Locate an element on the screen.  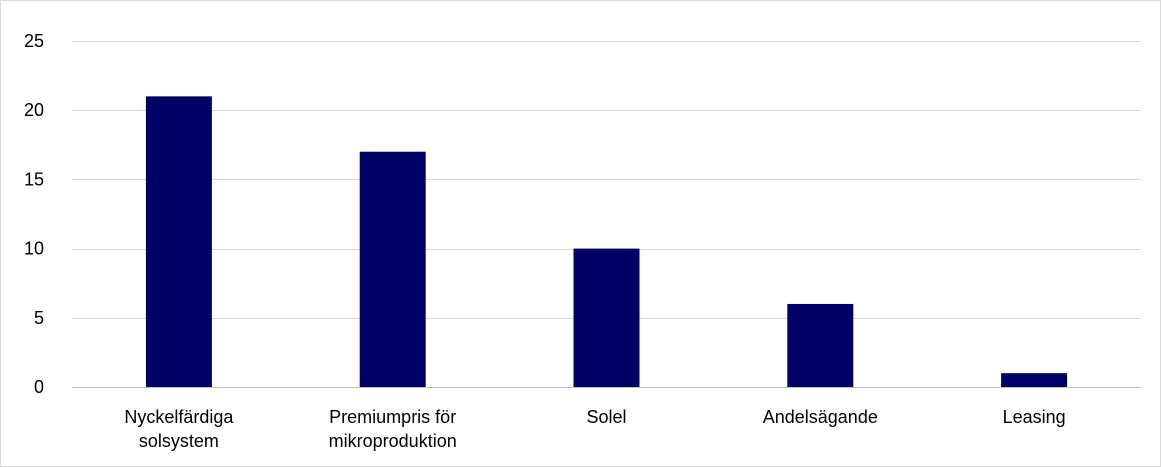
x-tick-label: Premiumpris för mikroproduktion is located at coordinates (393, 429).